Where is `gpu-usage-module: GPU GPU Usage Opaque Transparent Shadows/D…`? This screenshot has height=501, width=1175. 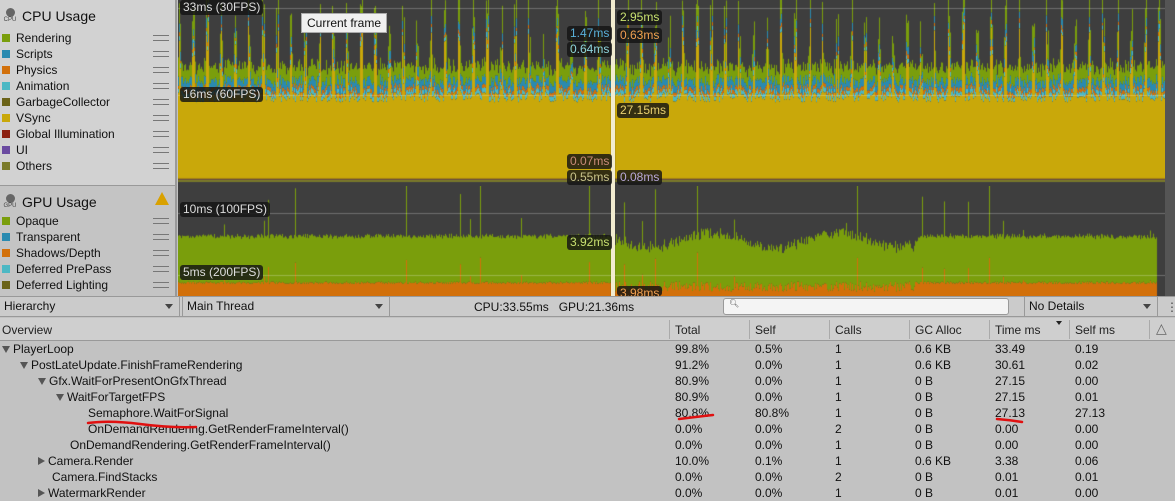 gpu-usage-module: GPU GPU Usage Opaque Transparent Shadows/D… is located at coordinates (88, 241).